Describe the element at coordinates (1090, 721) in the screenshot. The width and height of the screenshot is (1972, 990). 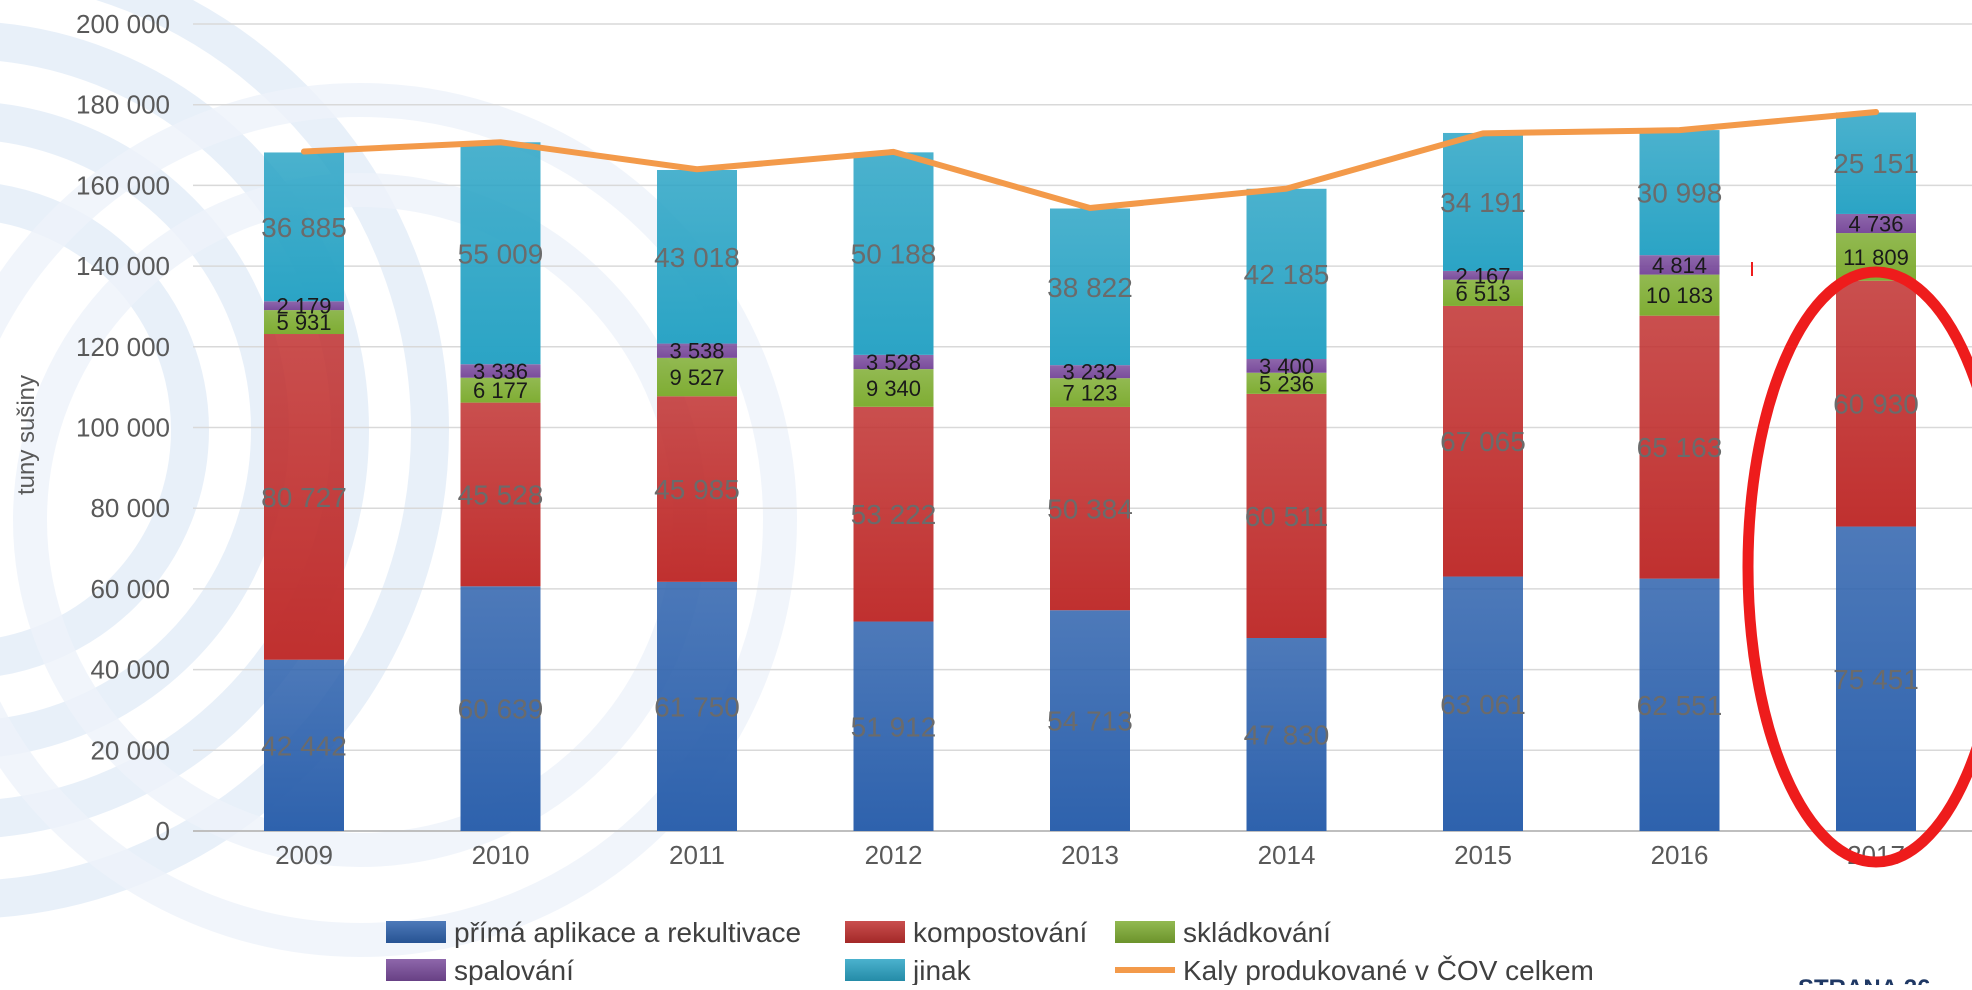
I see `data-label: 54 713` at that location.